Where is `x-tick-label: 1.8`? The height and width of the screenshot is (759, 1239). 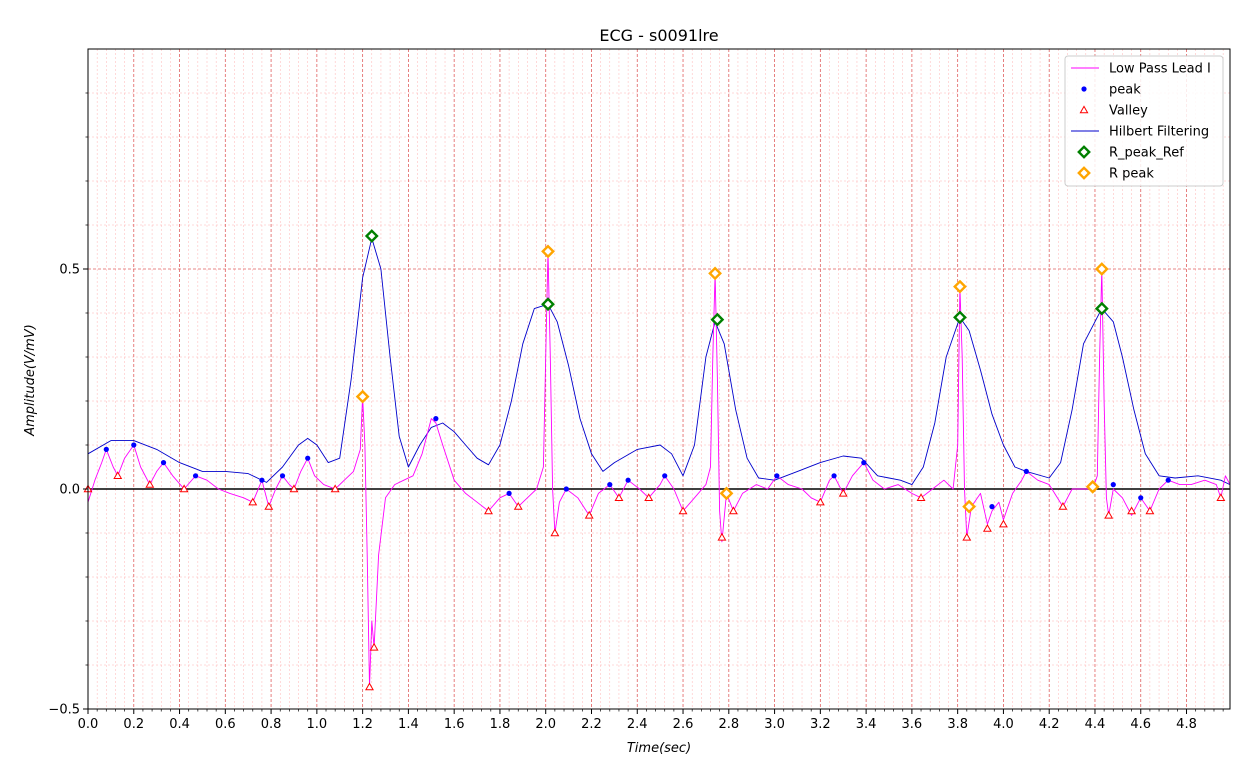
x-tick-label: 1.8 is located at coordinates (500, 724).